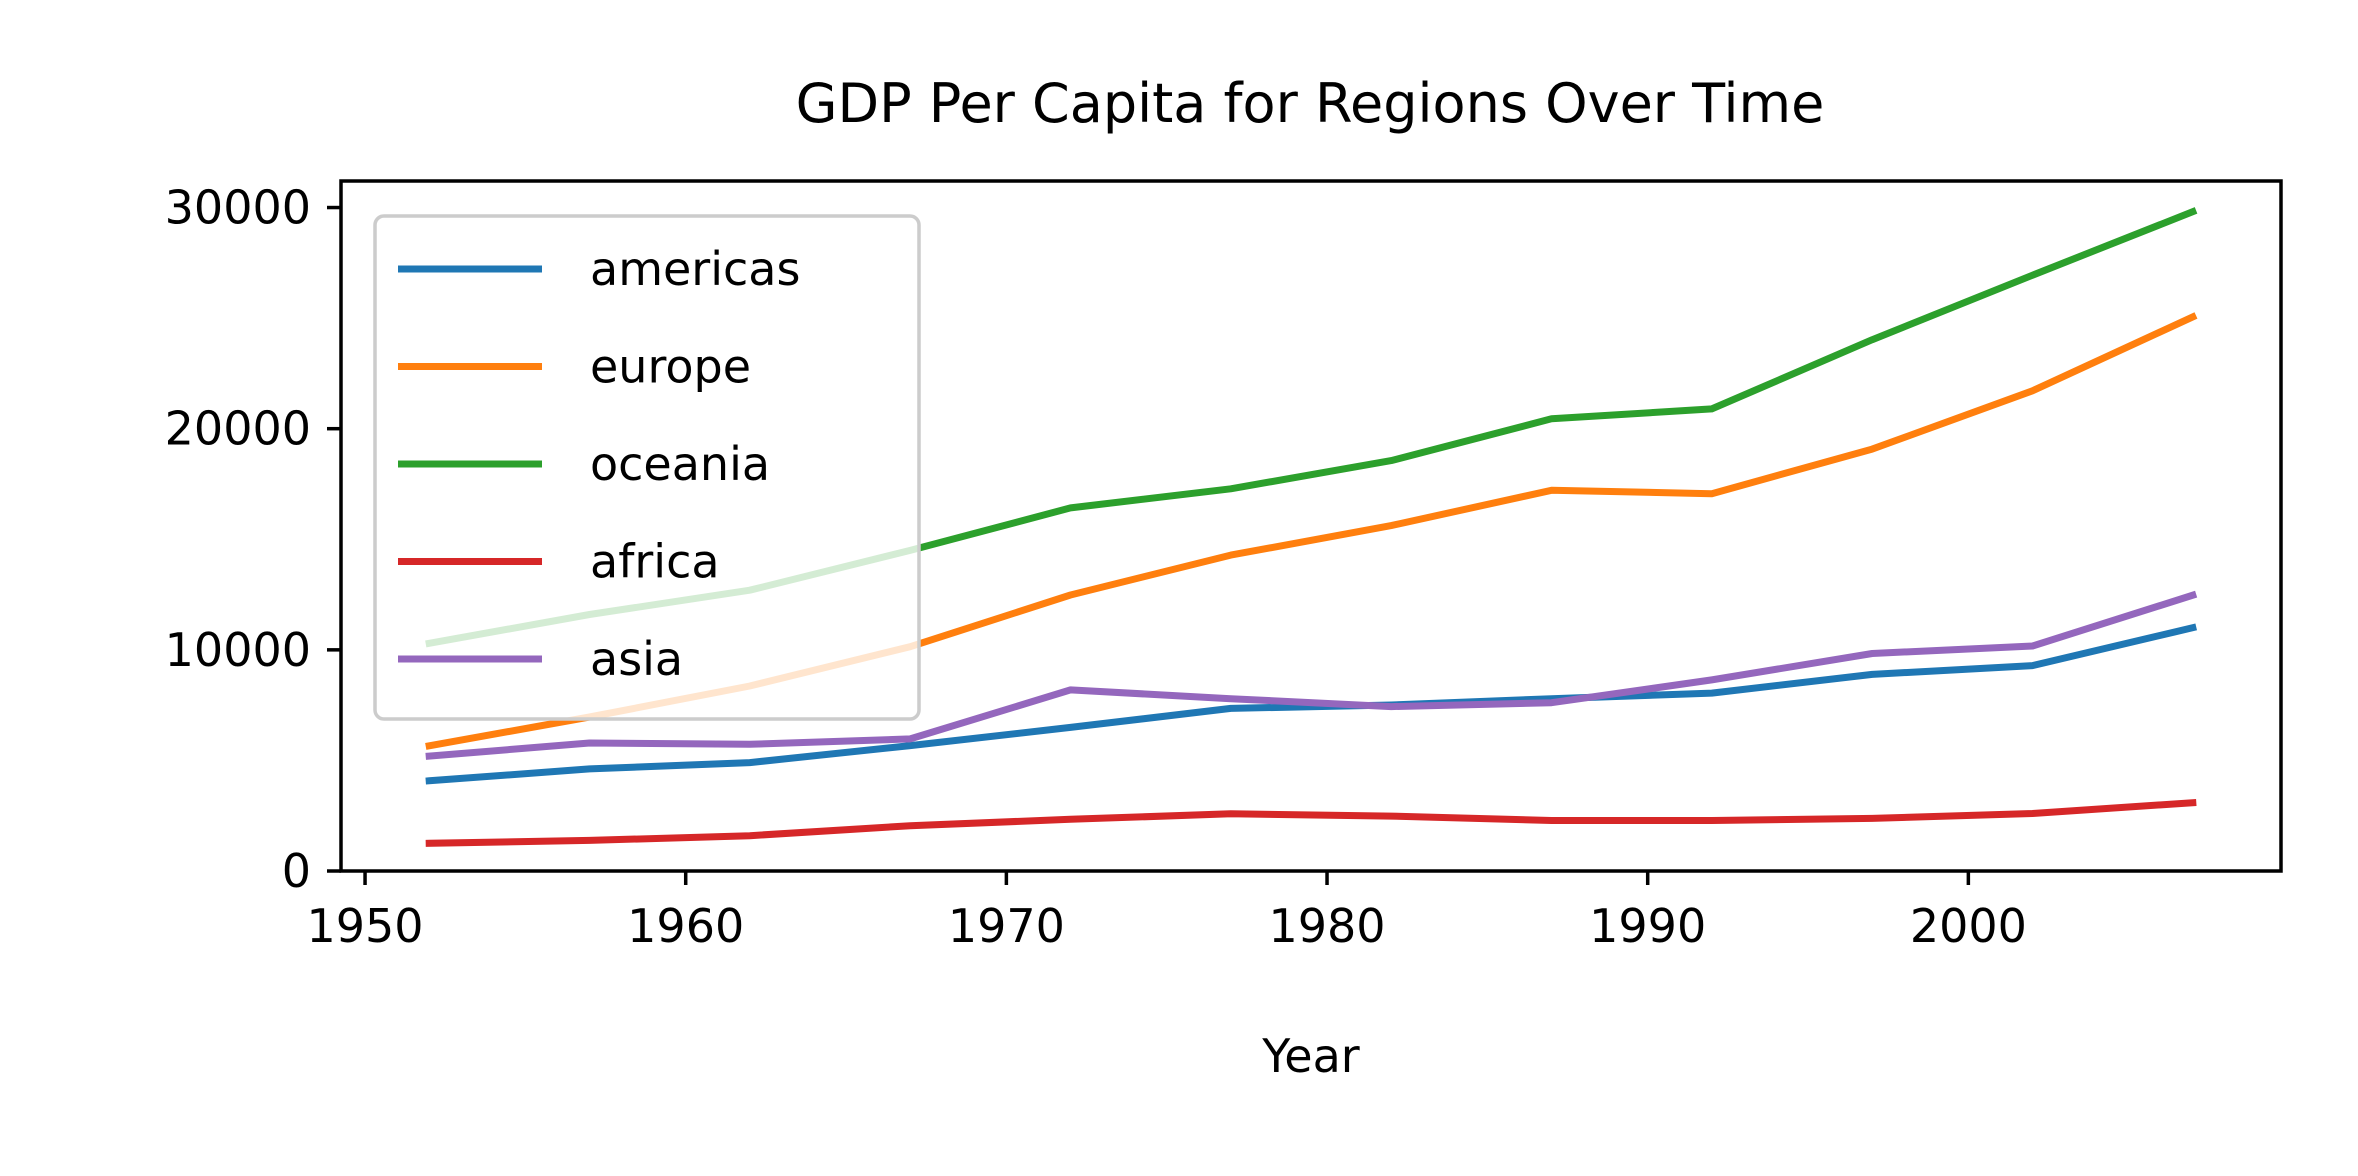 The image size is (2358, 1176). I want to click on x-tick-label: 1980, so click(1326, 926).